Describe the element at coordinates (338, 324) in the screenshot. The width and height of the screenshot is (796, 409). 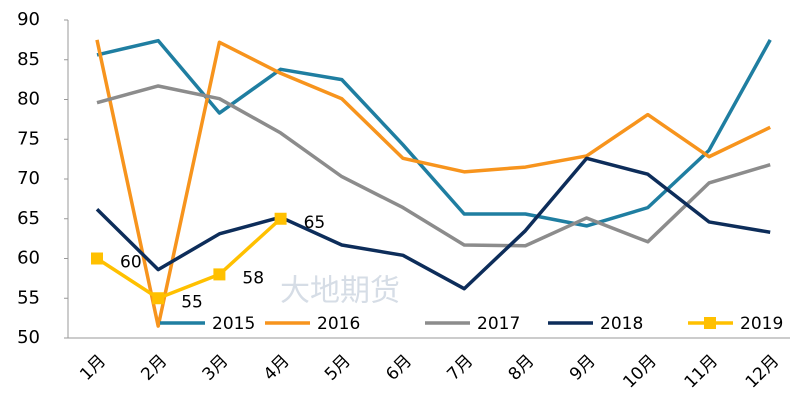
I see `legend-label: 2016` at that location.